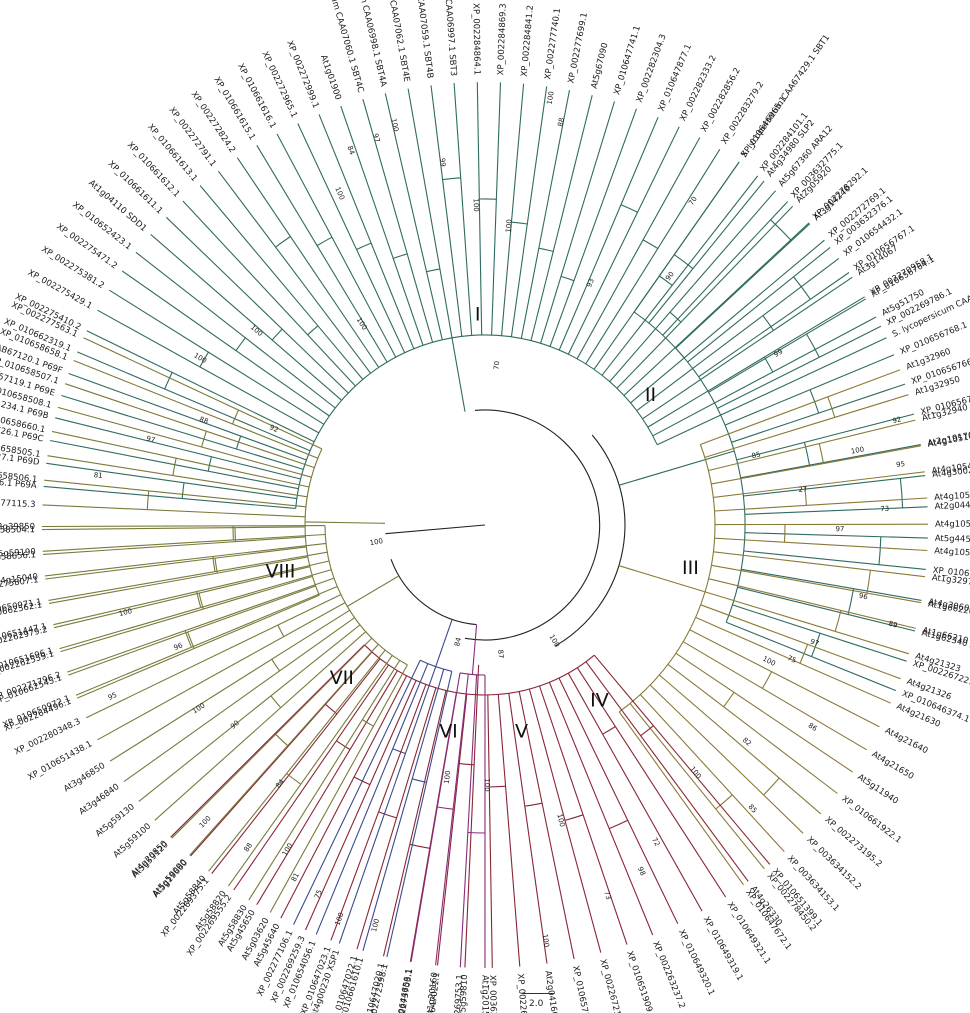  What do you see at coordinates (906, 741) in the screenshot?
I see `tip-label: At4g21640` at bounding box center [906, 741].